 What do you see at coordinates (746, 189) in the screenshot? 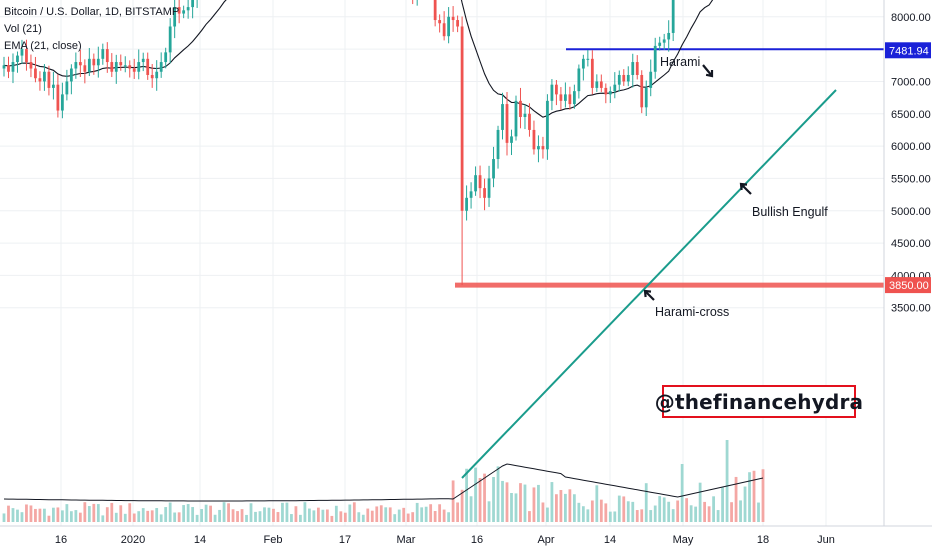
I see `arrow-bullish-engulf` at bounding box center [746, 189].